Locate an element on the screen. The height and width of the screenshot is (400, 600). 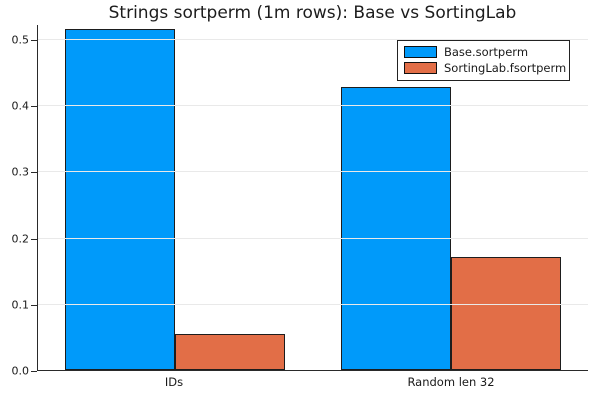
y-tick-label: 0.5 is located at coordinates (20, 40).